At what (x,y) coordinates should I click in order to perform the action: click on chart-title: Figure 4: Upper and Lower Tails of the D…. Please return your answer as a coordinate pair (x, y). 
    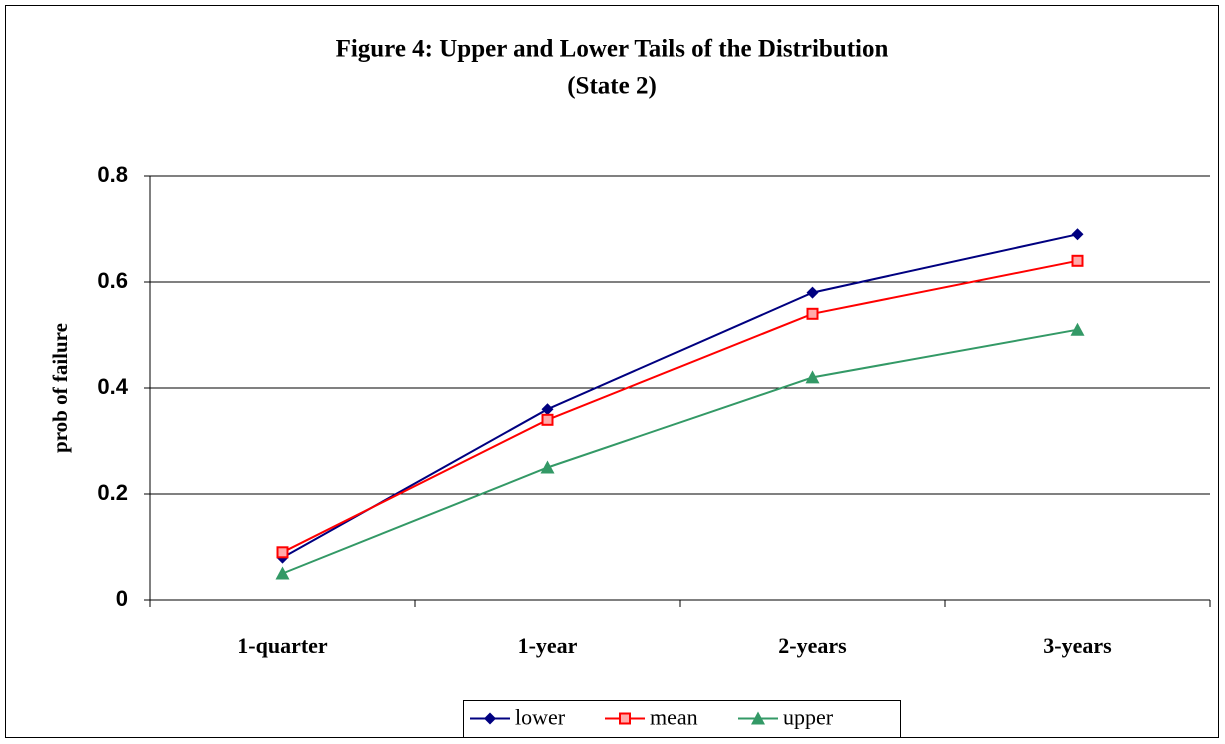
    Looking at the image, I should click on (612, 49).